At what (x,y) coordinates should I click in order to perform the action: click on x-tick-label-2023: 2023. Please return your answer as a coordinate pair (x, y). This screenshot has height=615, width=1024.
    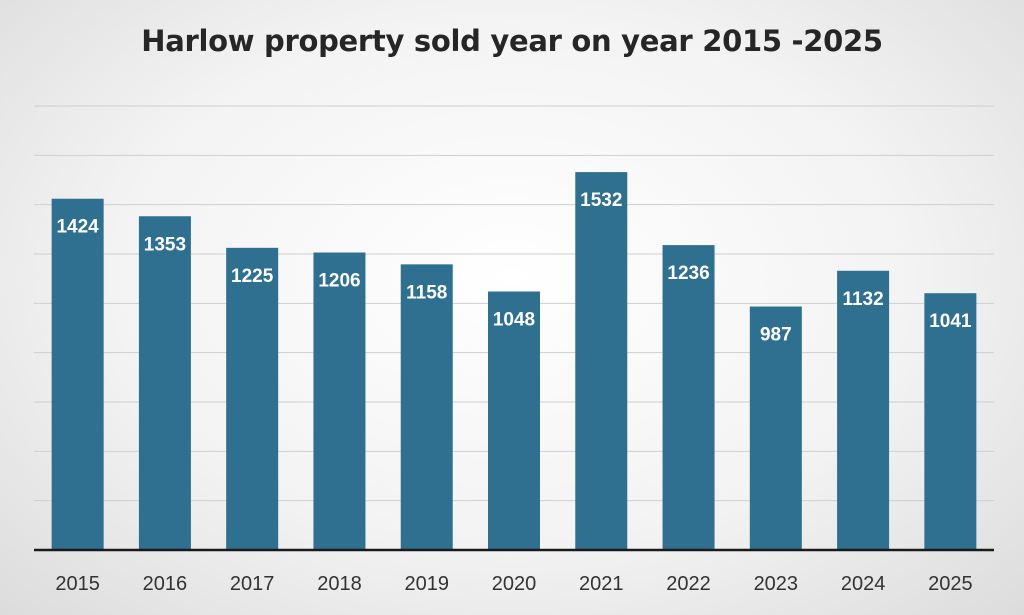
    Looking at the image, I should click on (776, 584).